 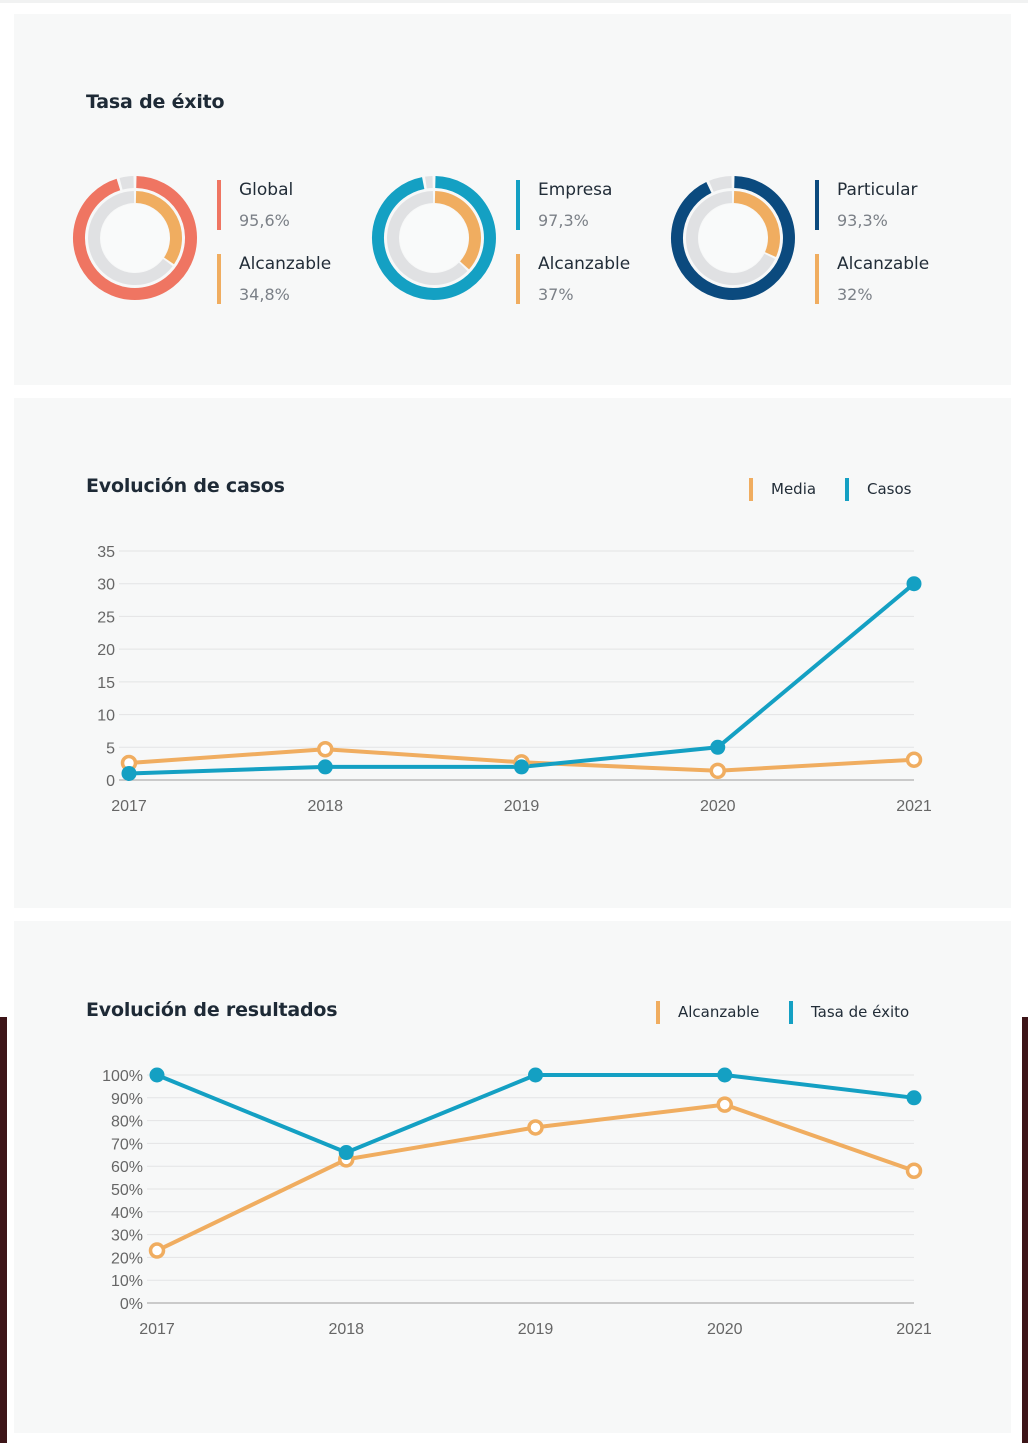 I want to click on y-tick-label: 50%, so click(x=127, y=1190).